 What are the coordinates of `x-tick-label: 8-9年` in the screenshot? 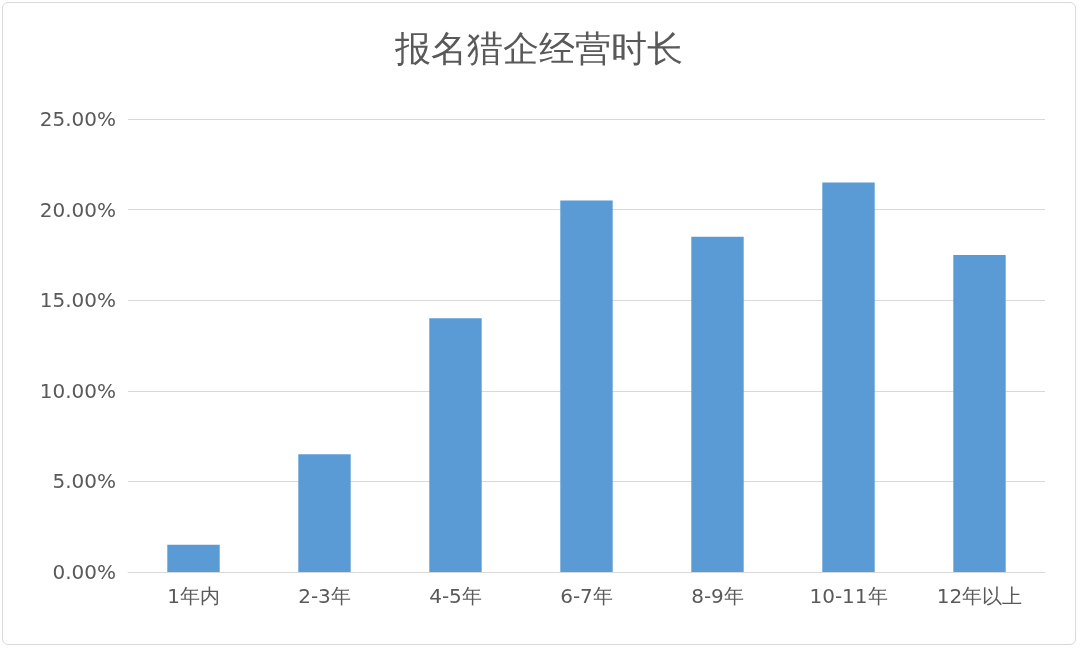 It's located at (717, 596).